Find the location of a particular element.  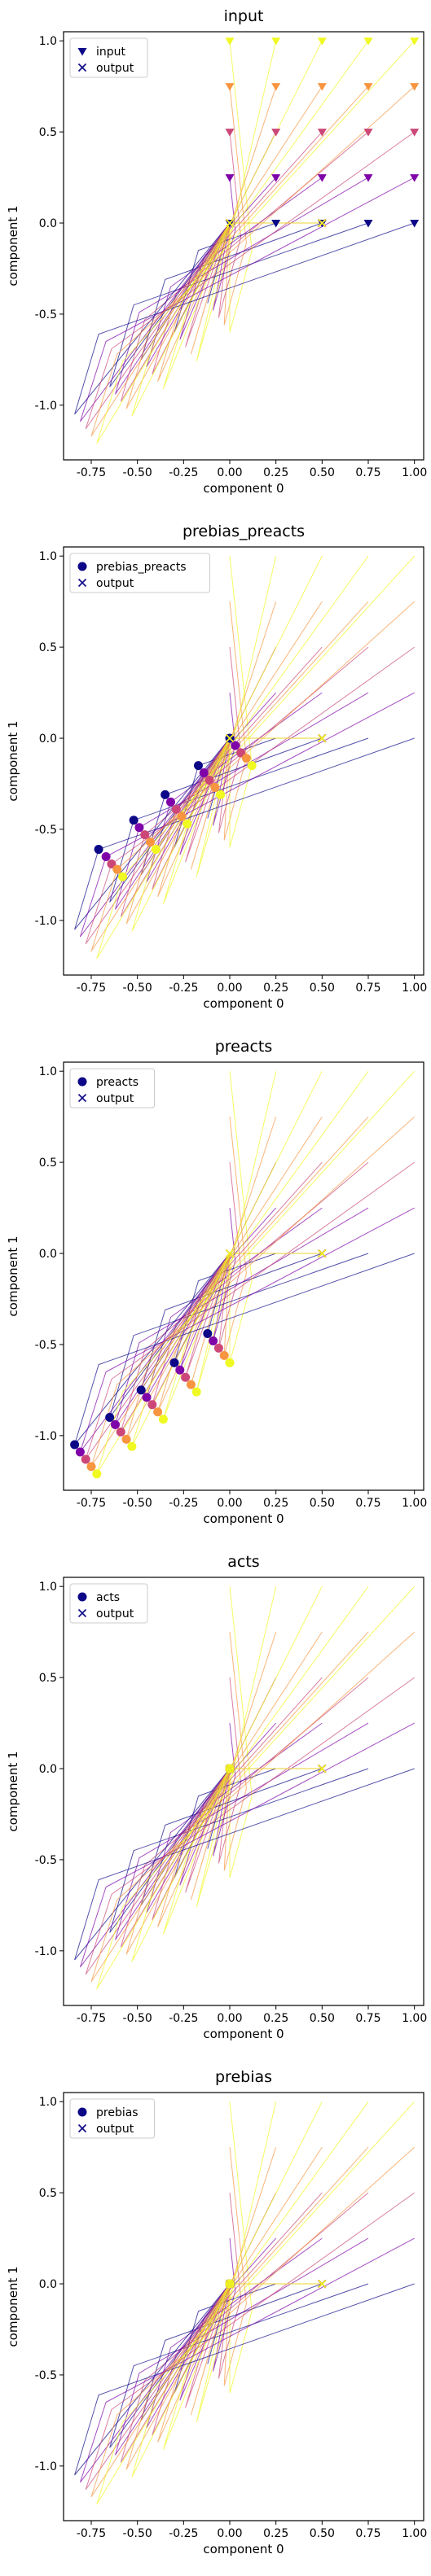

legend-label: prebias_preacts is located at coordinates (141, 567).